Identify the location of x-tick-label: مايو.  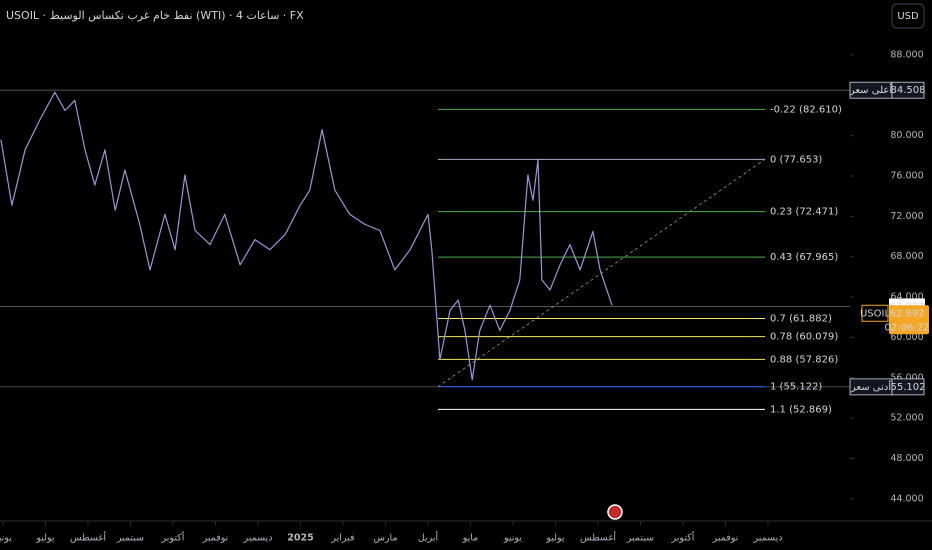
(470, 538).